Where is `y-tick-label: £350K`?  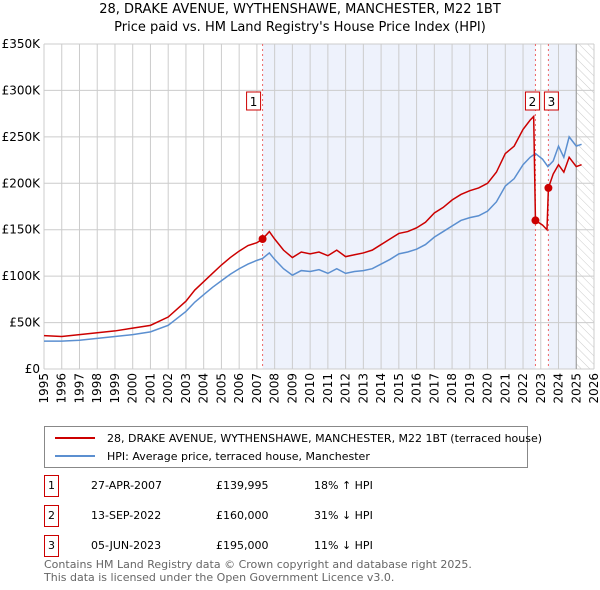 y-tick-label: £350K is located at coordinates (22, 44).